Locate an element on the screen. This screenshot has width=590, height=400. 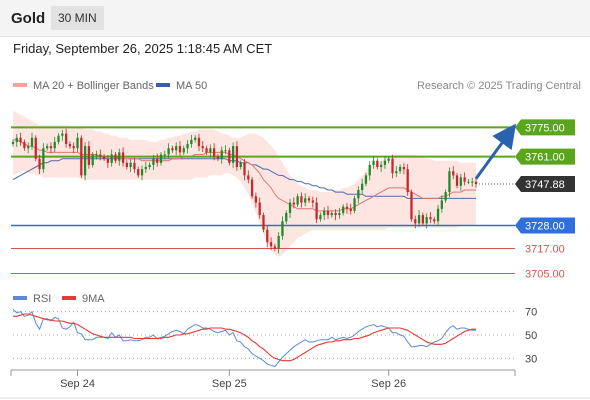
instrument-title: Gold is located at coordinates (28, 18).